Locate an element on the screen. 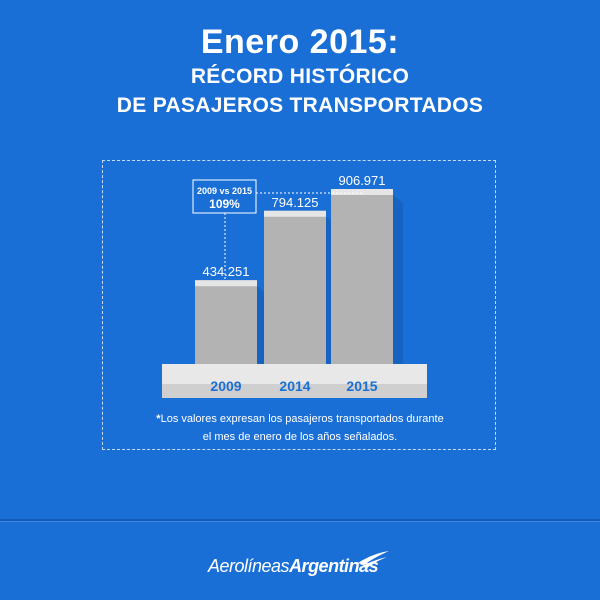 The height and width of the screenshot is (600, 600). category-label-2009: 2009 is located at coordinates (225, 386).